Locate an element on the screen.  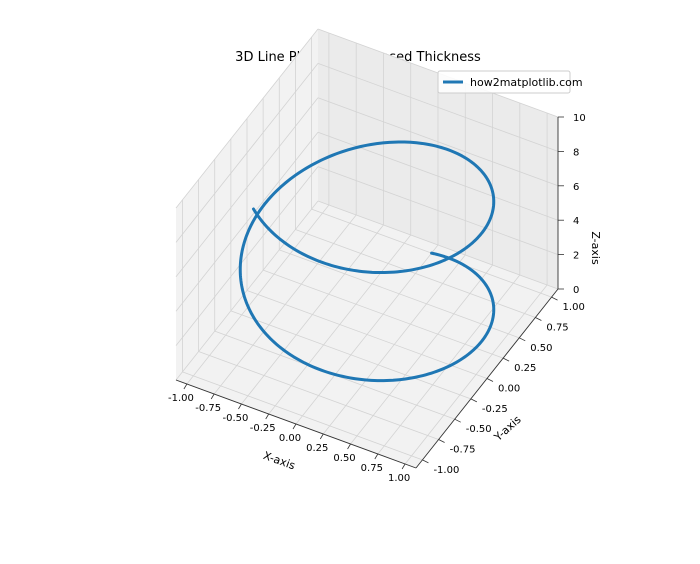
x-tick-label: 1.00 is located at coordinates (399, 478).